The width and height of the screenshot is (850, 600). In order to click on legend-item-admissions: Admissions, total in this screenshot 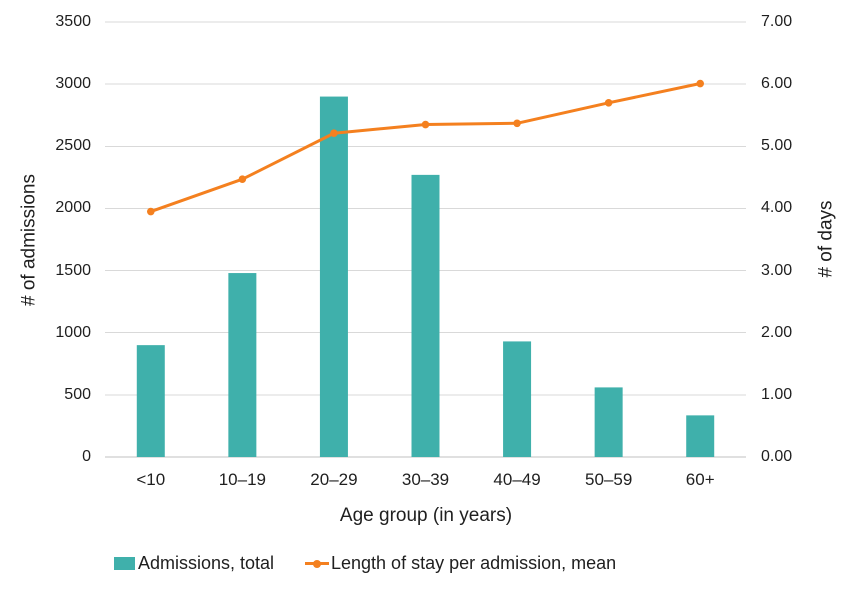, I will do `click(194, 563)`.